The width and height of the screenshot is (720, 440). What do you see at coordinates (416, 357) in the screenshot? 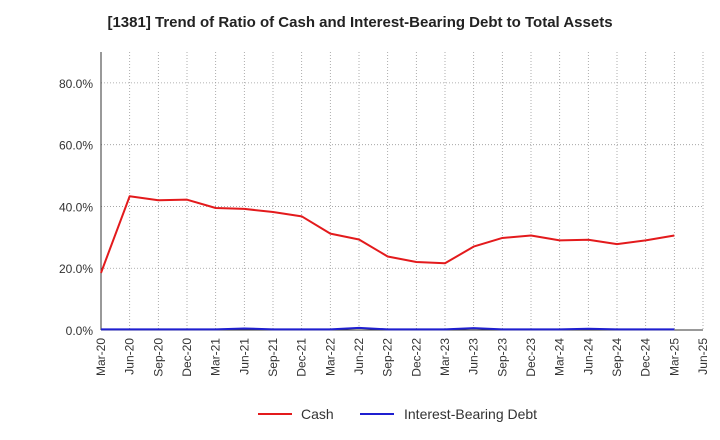
I see `x-tick-label: Dec-22` at bounding box center [416, 357].